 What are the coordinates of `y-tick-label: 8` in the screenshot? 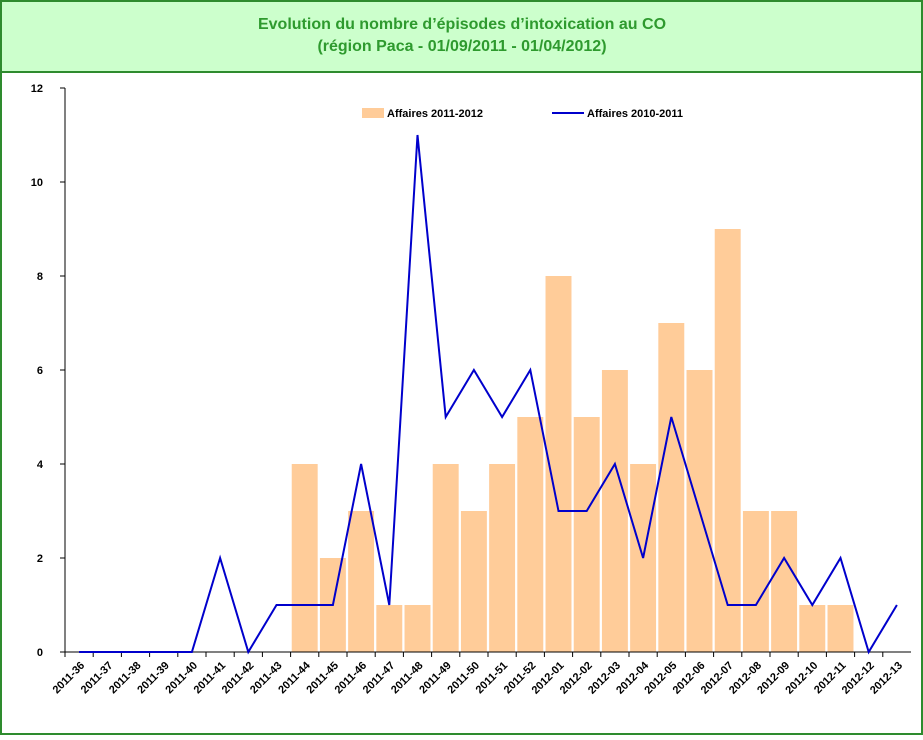 It's located at (40, 277).